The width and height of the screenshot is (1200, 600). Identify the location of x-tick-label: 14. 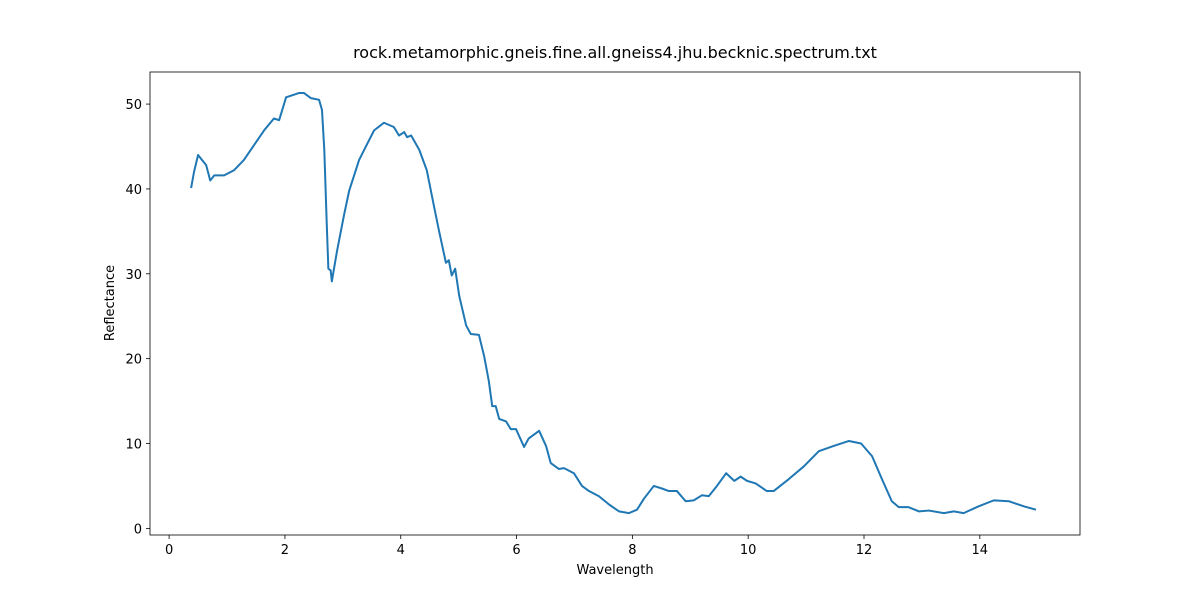
(980, 550).